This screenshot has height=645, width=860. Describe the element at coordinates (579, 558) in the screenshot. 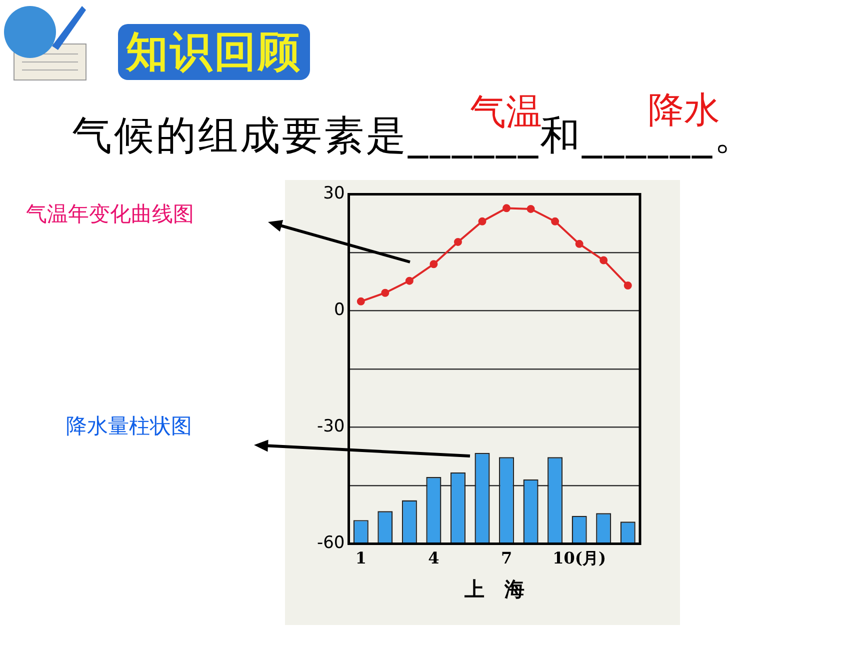

I see `x-tick-label: 10(月)` at that location.